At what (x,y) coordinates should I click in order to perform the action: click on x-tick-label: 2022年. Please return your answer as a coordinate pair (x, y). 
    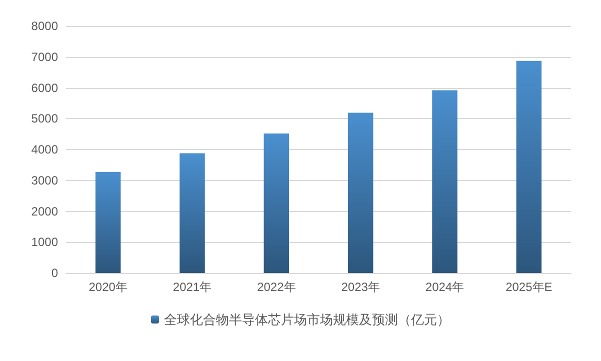
    Looking at the image, I should click on (276, 287).